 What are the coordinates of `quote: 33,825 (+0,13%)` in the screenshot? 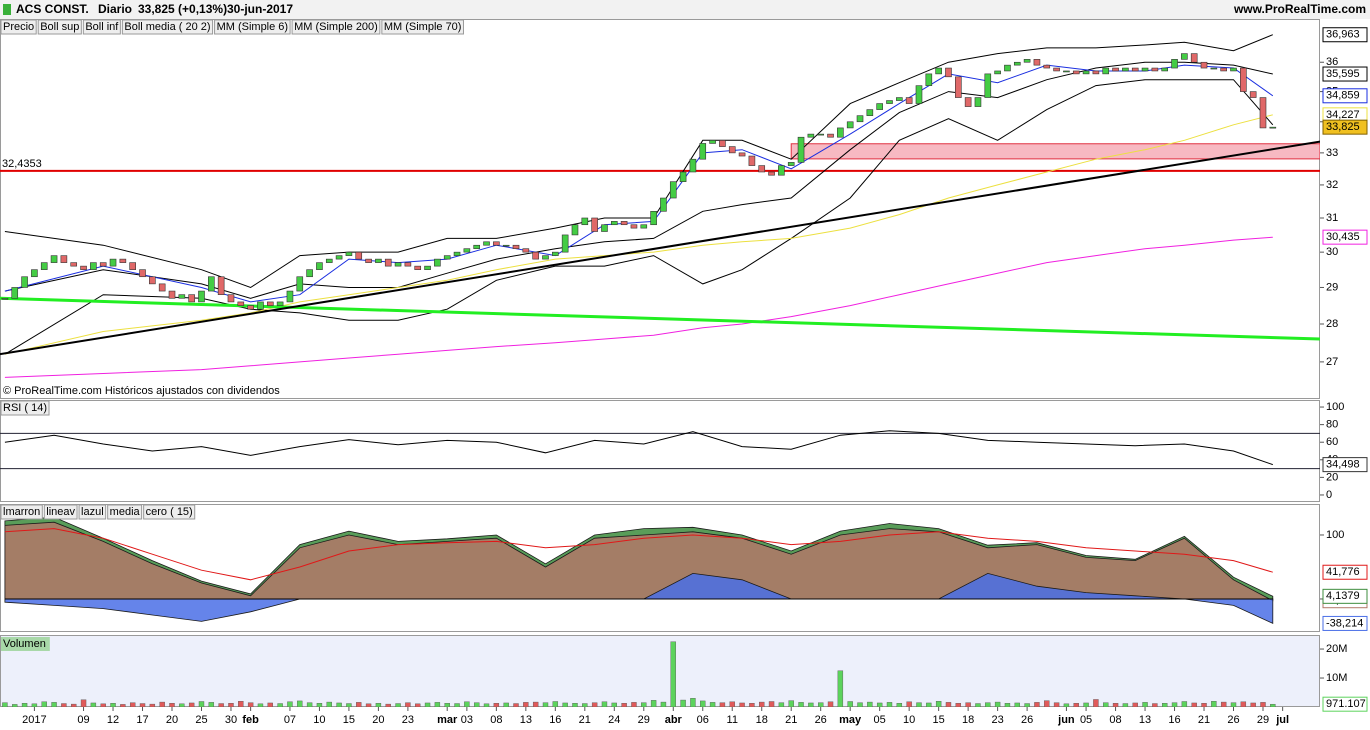 It's located at (182, 9).